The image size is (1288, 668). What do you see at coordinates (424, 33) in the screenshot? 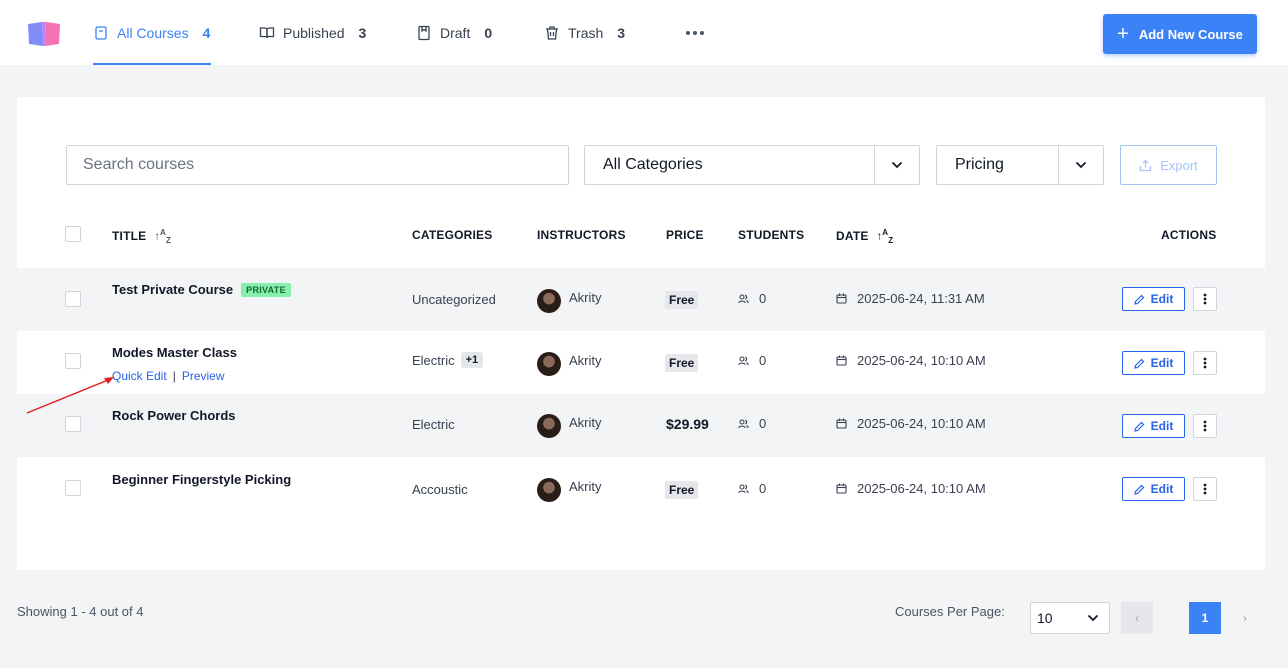
I see `draft-icon` at bounding box center [424, 33].